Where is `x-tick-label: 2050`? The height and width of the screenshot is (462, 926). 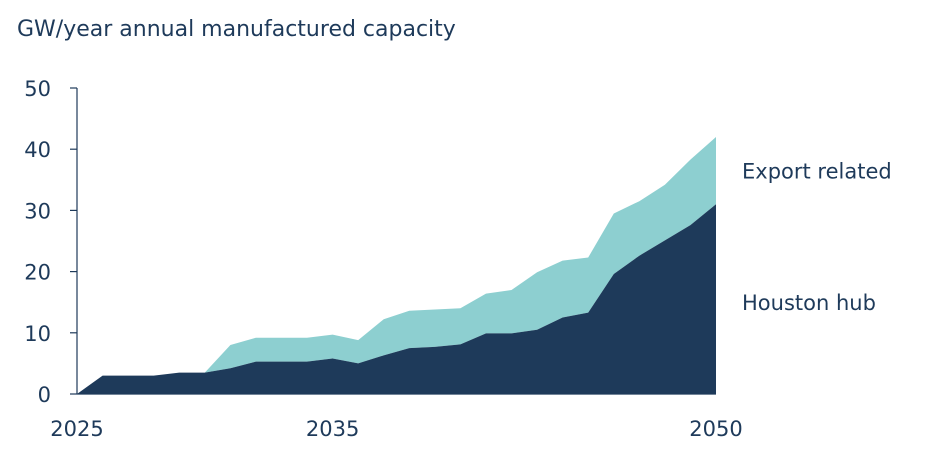 x-tick-label: 2050 is located at coordinates (715, 429).